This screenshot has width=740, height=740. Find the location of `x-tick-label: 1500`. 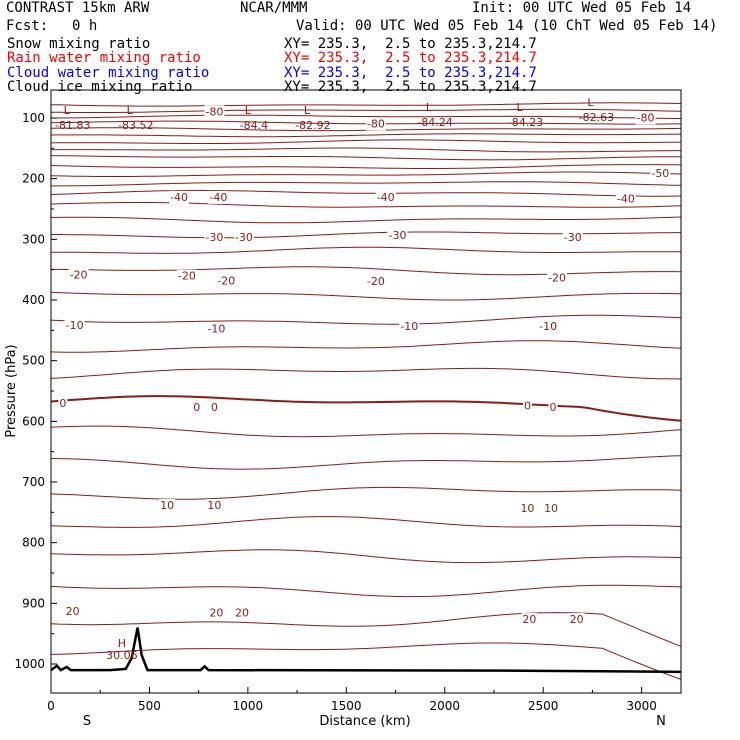

x-tick-label: 1500 is located at coordinates (346, 706).